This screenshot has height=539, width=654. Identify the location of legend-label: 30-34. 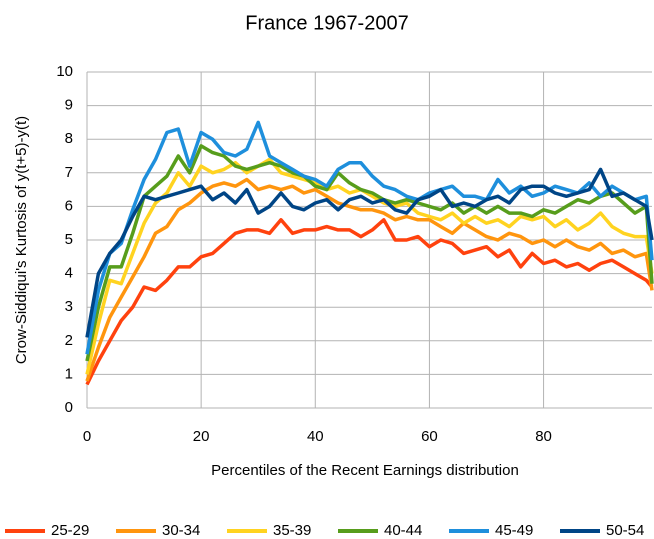
(181, 530).